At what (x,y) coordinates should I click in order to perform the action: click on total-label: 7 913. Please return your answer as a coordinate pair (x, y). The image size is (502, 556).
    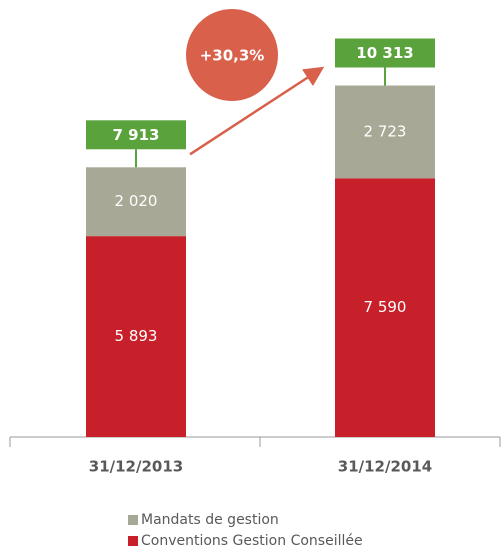
    Looking at the image, I should click on (136, 135).